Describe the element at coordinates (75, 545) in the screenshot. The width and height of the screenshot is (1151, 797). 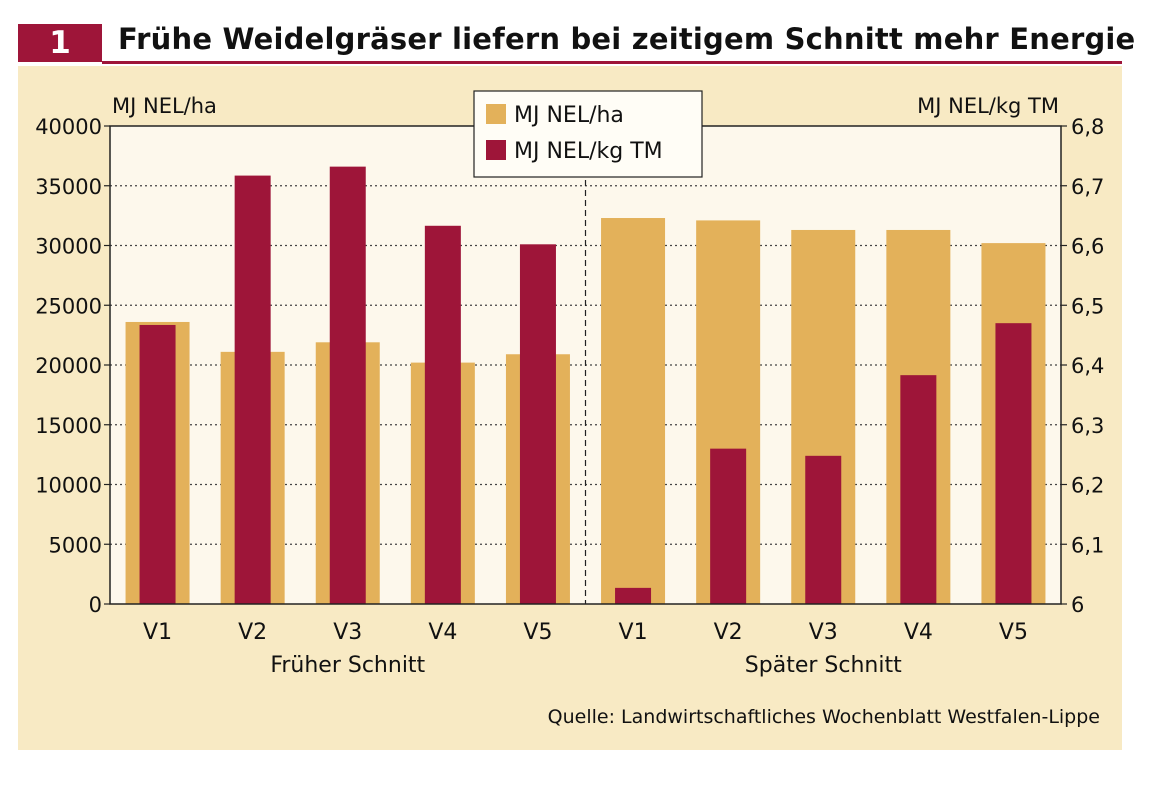
I see `y-left-tick-label: 5000` at that location.